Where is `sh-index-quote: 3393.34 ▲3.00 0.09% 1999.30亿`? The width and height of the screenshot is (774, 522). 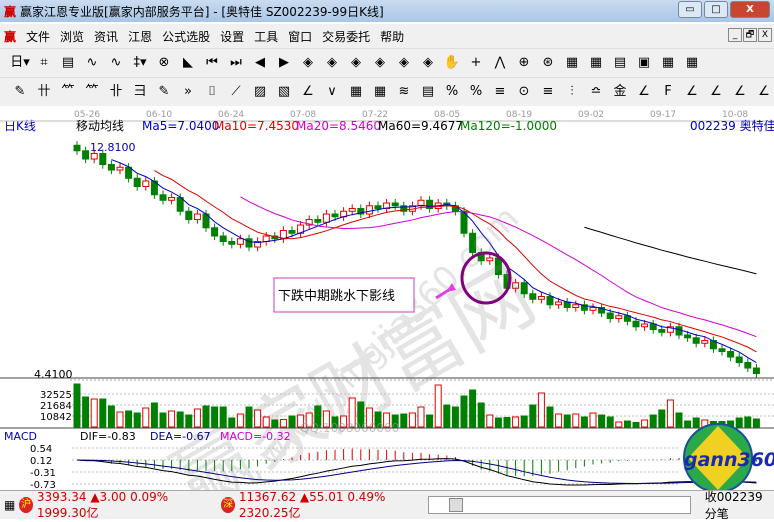
sh-index-quote: 3393.34 ▲3.00 0.09% 1999.30亿 is located at coordinates (102, 504).